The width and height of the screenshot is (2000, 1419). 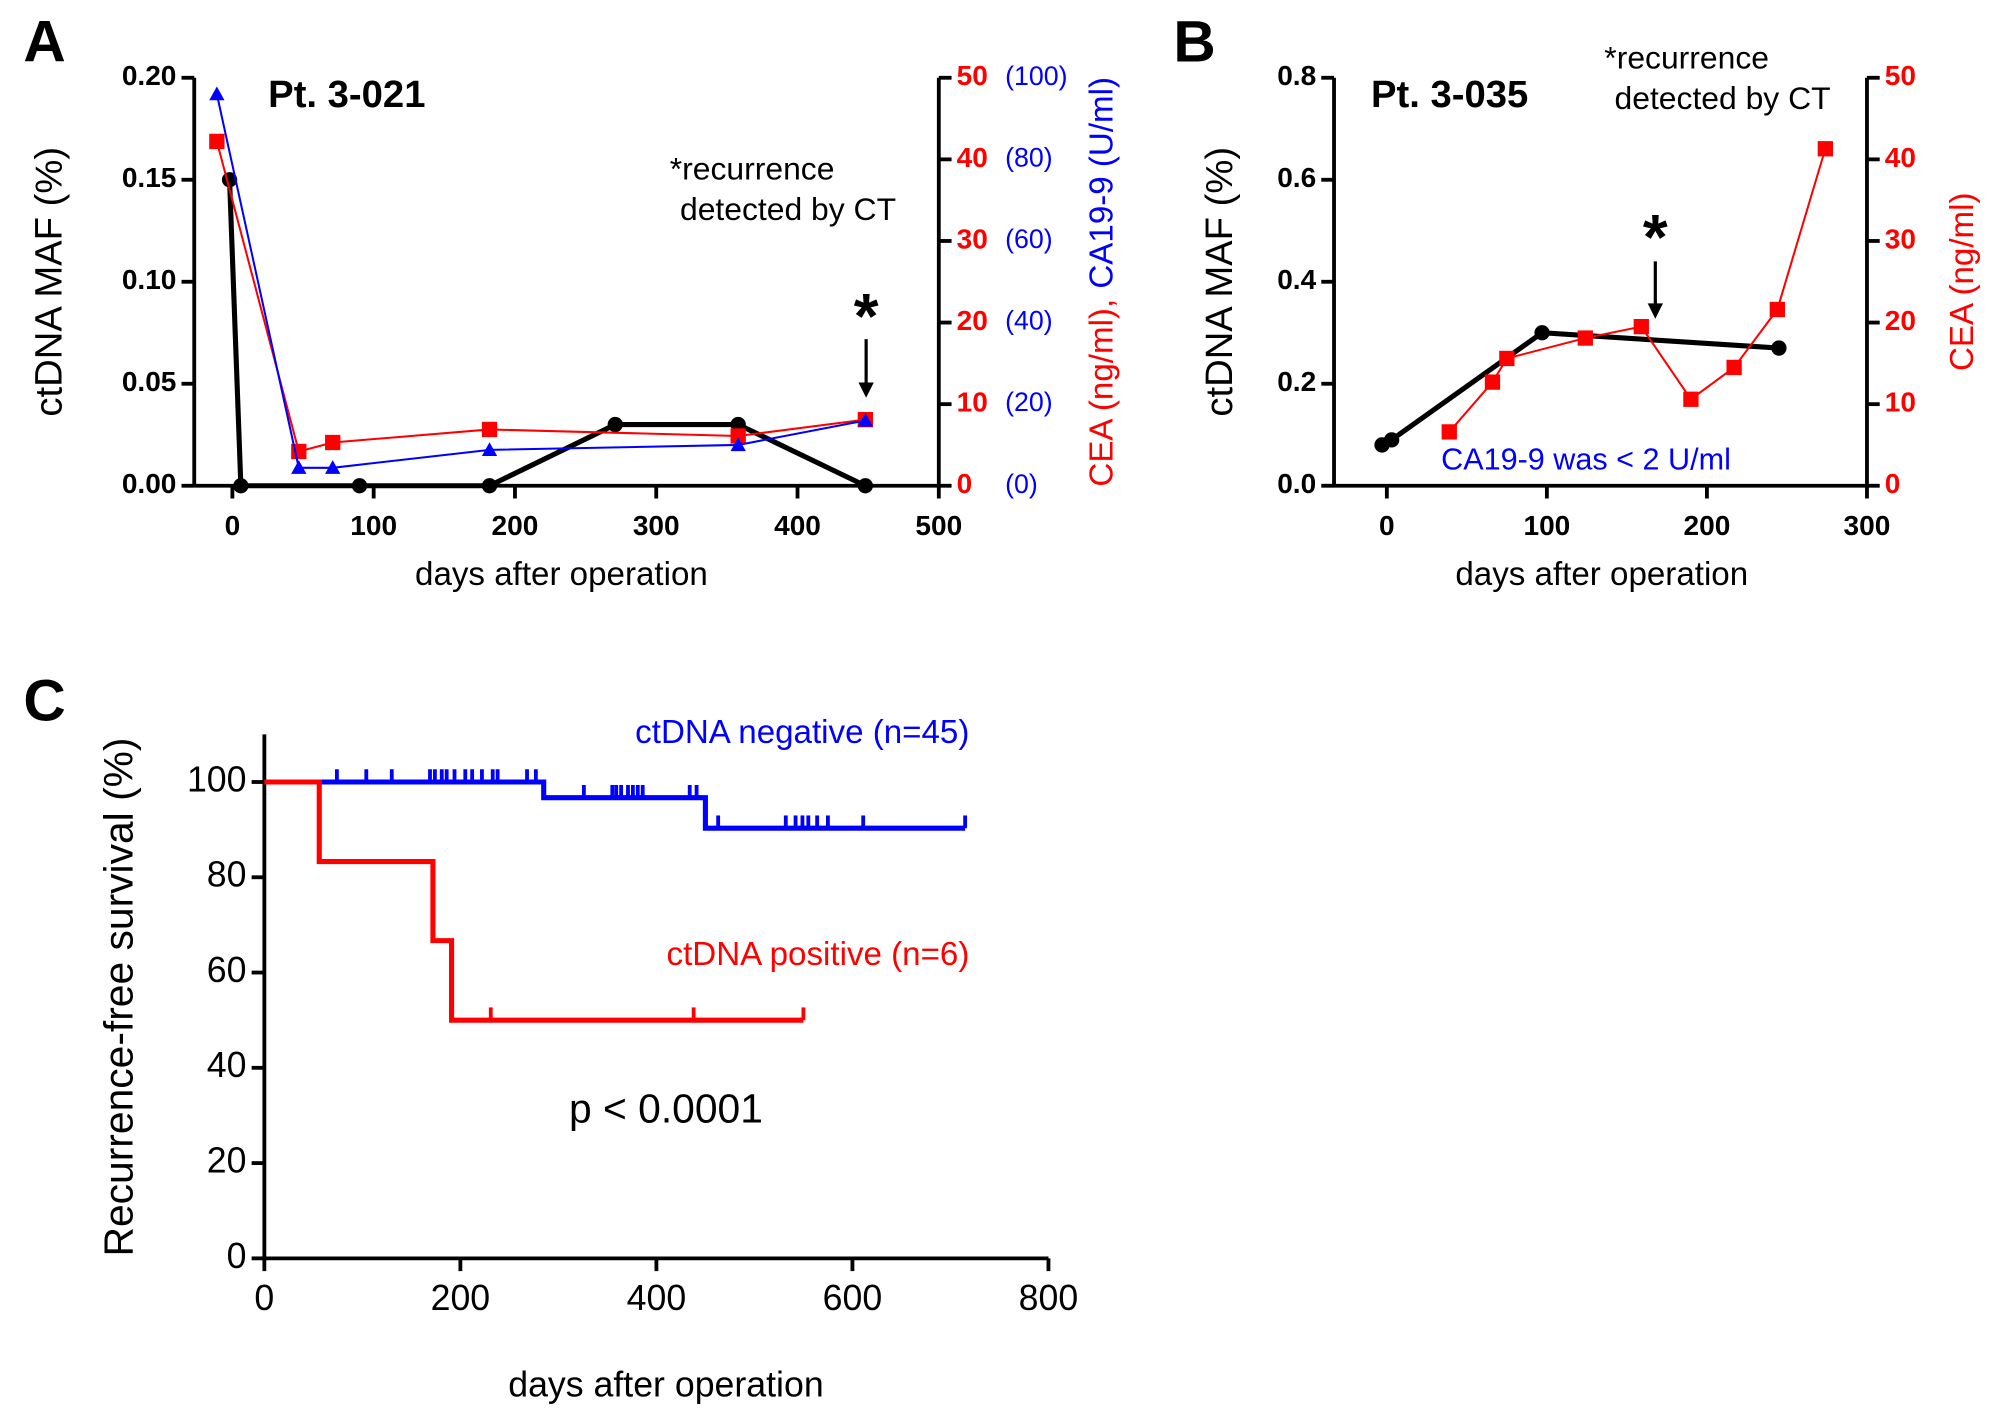 What do you see at coordinates (666, 1109) in the screenshot?
I see `annotation: p < 0.0001` at bounding box center [666, 1109].